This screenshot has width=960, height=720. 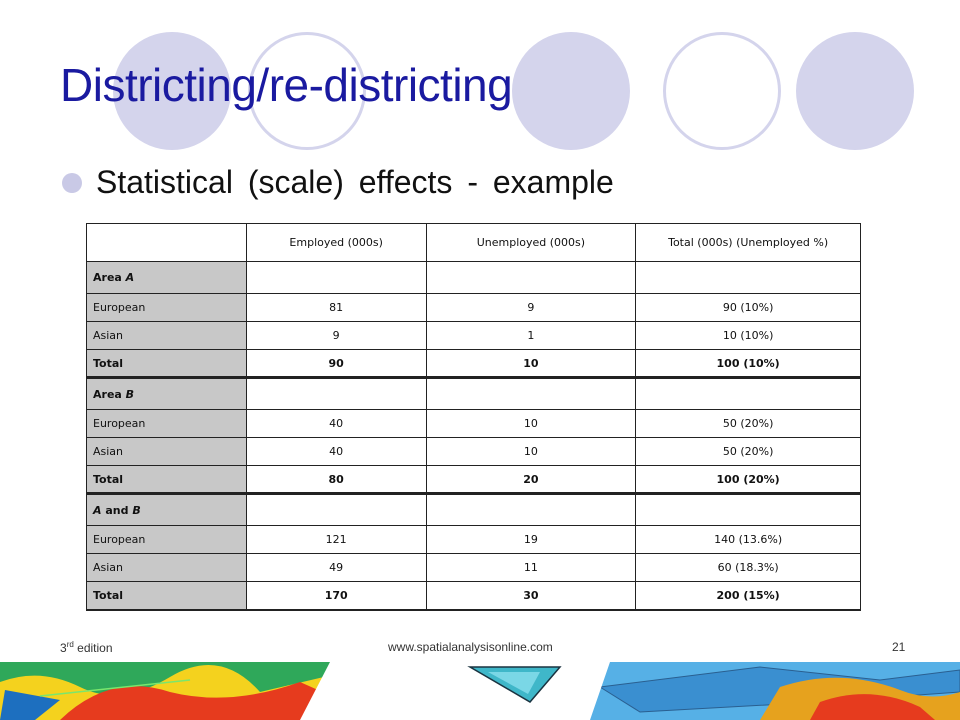 I want to click on table-row: Asian 9 1 10 (10%), so click(x=473, y=335).